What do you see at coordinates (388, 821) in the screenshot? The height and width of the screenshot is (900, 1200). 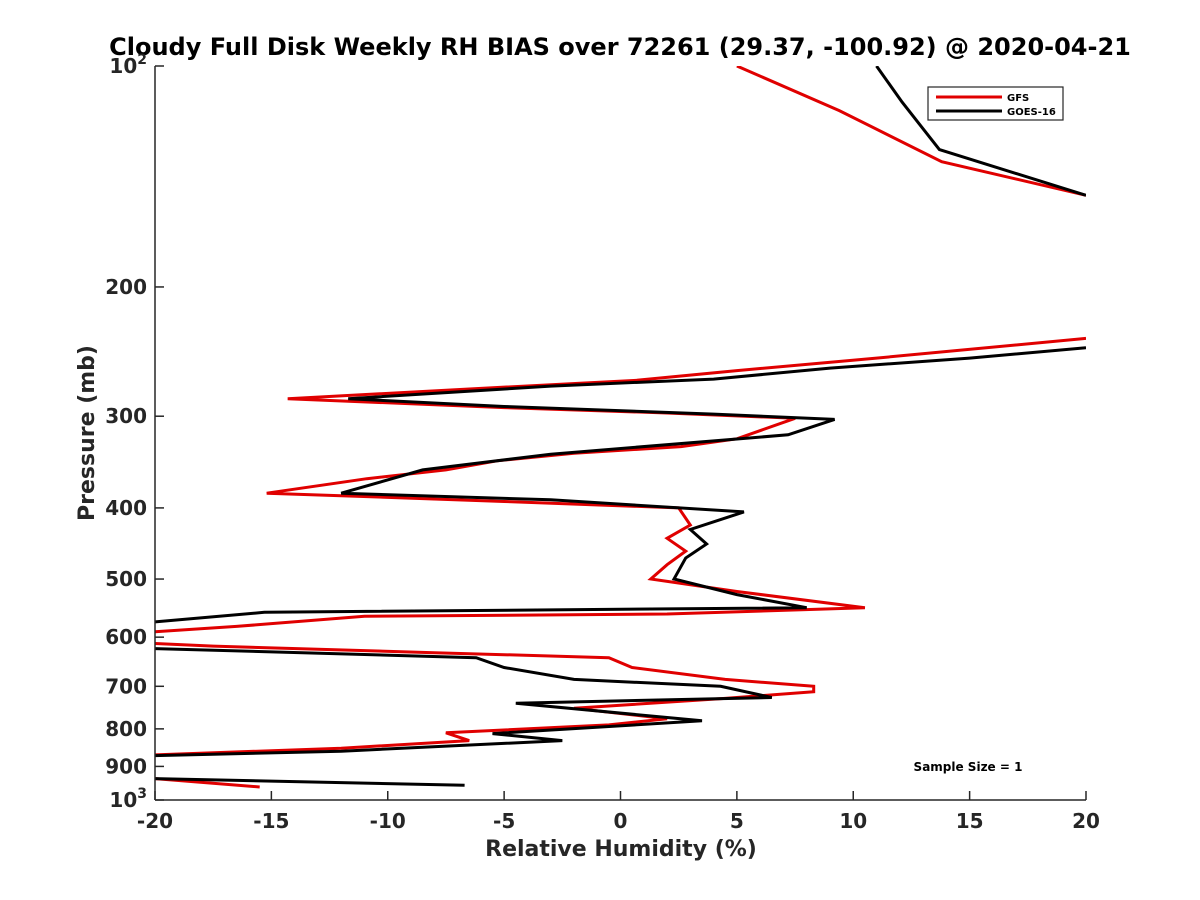 I see `x-tick-label: -10` at bounding box center [388, 821].